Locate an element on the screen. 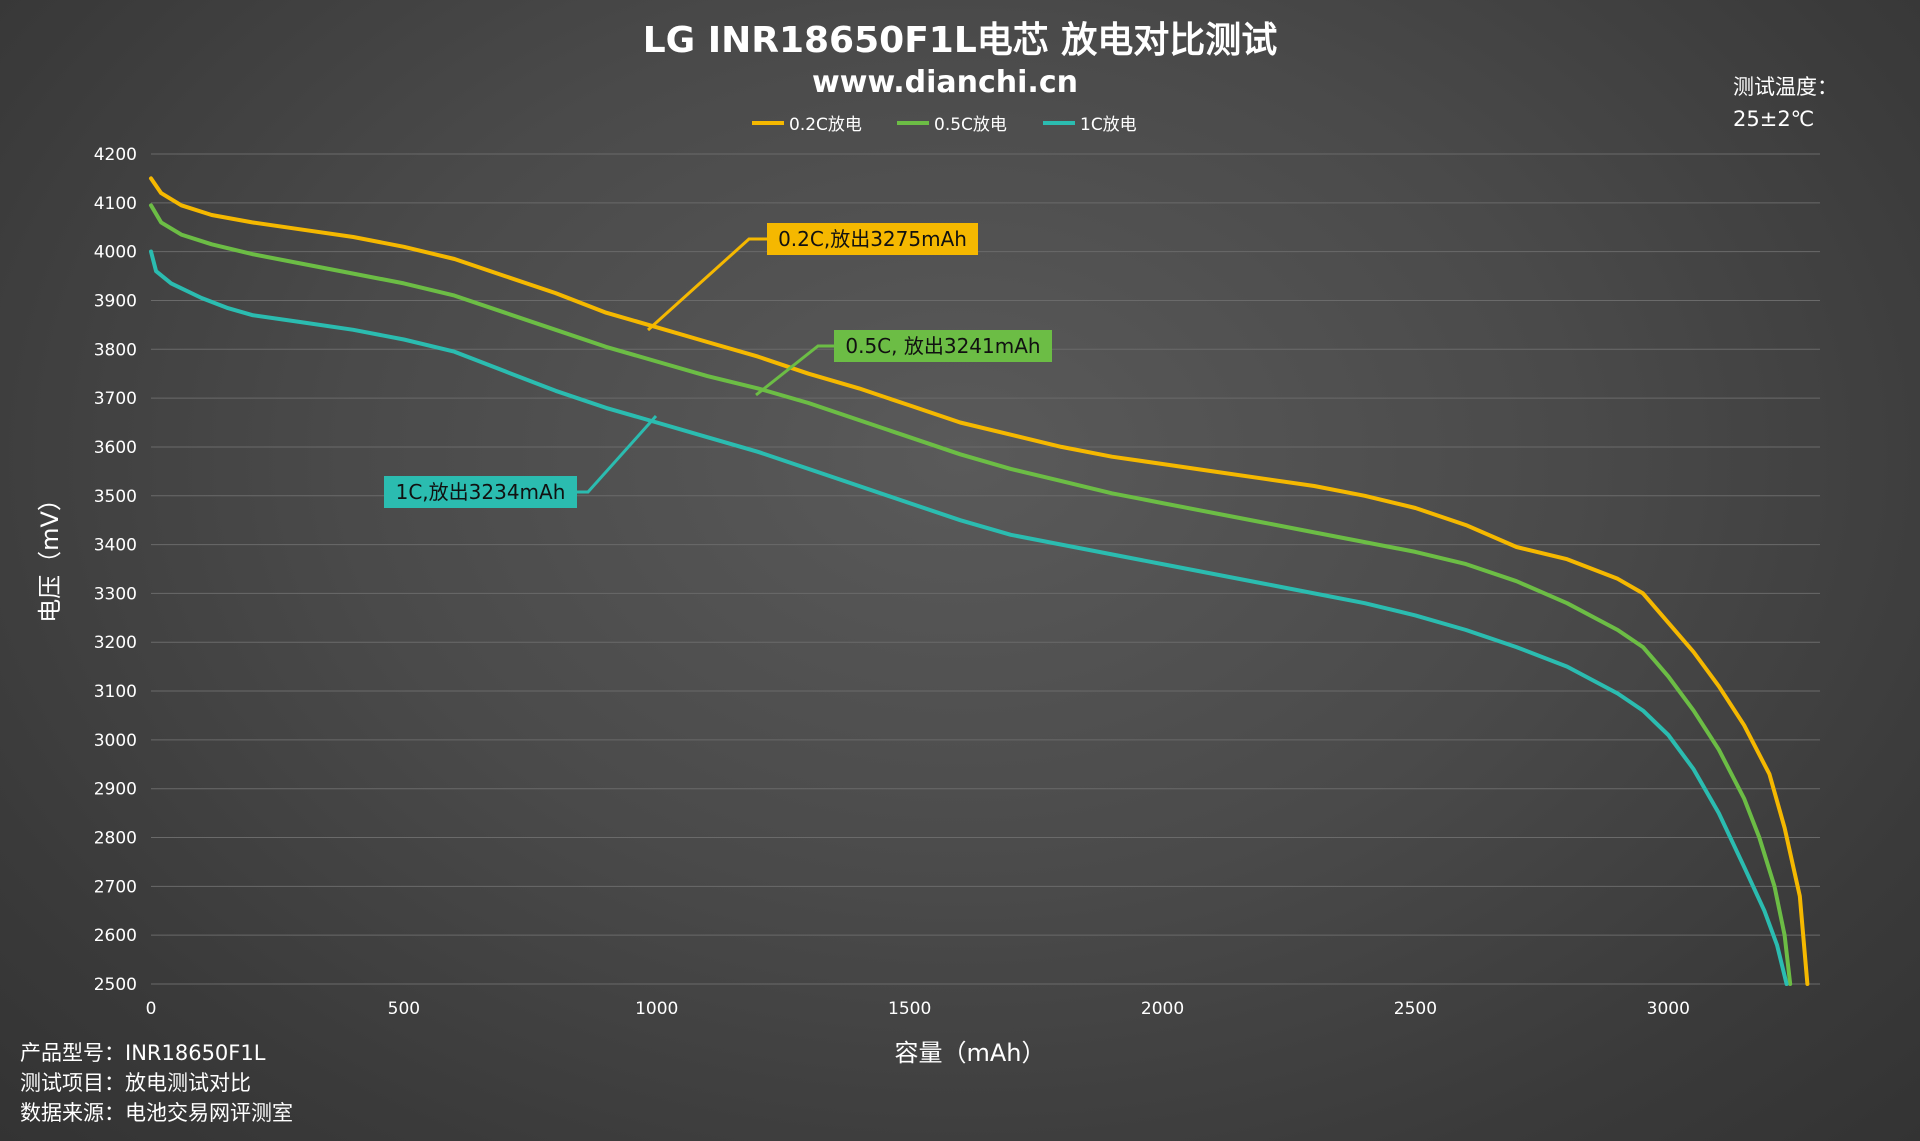 This screenshot has height=1141, width=1920. y-tick-label: 2500 is located at coordinates (115, 985).